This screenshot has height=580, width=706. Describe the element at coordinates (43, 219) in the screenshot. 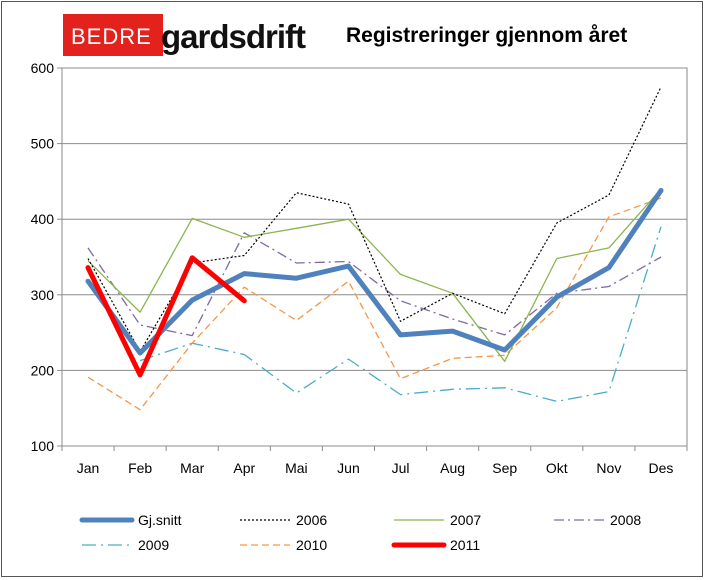

I see `y-tick-label: 400` at that location.